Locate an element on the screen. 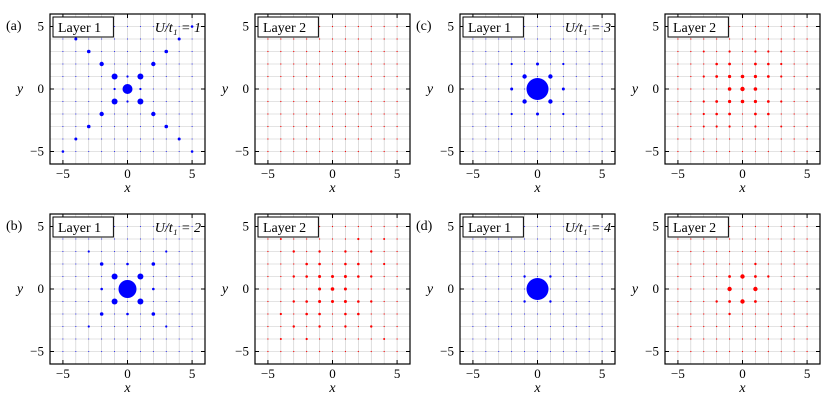 This screenshot has width=830, height=415. x-tick-label: 0 is located at coordinates (537, 373).